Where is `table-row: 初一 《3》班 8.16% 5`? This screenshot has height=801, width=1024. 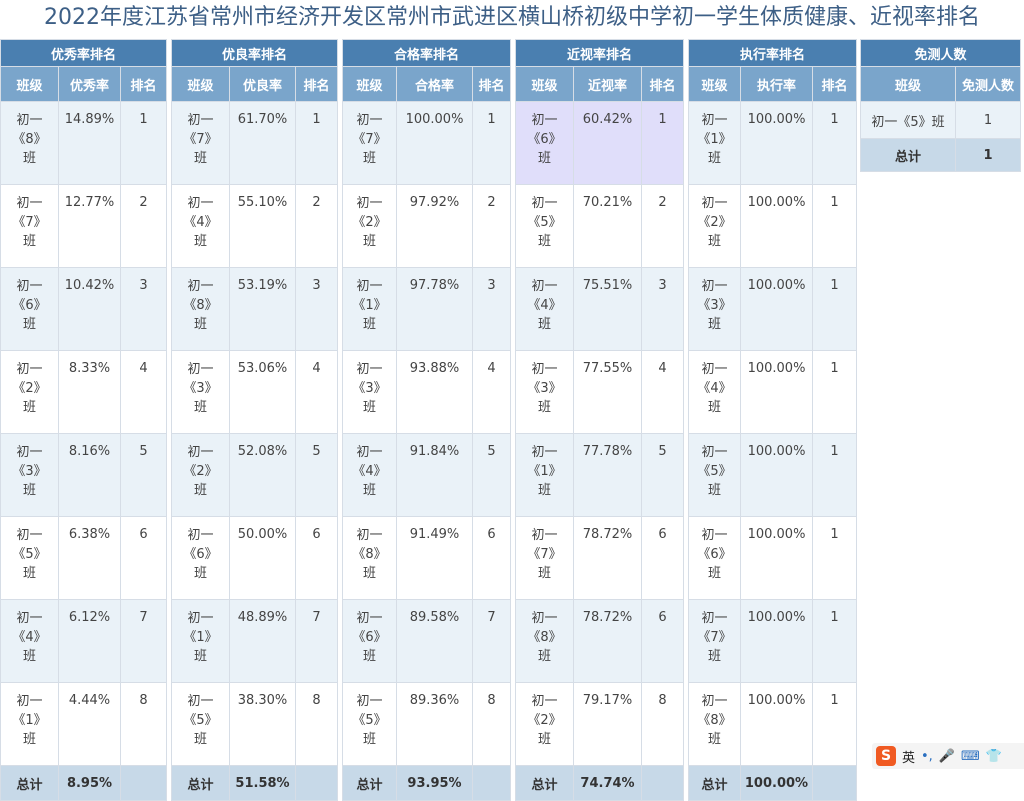
table-row: 初一 《3》班 8.16% 5 is located at coordinates (84, 475).